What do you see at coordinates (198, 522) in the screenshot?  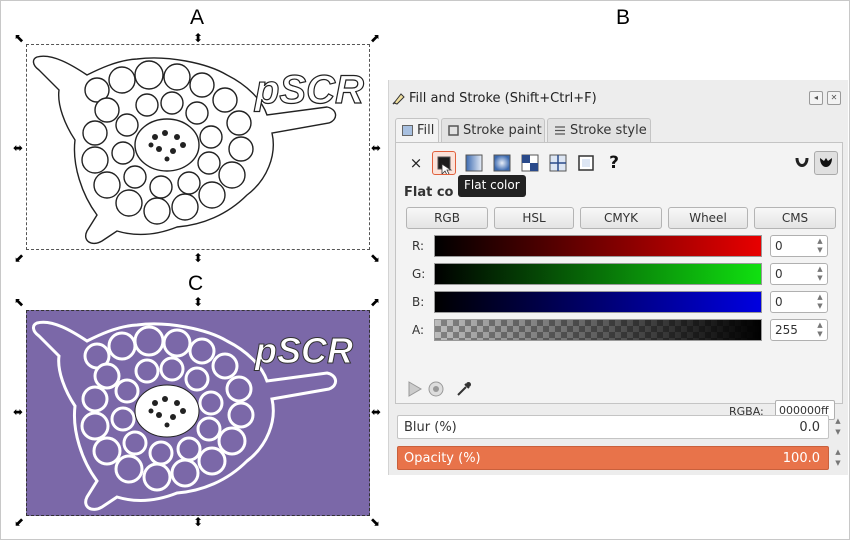 I see `resize-handle-c-s: ⬍` at bounding box center [198, 522].